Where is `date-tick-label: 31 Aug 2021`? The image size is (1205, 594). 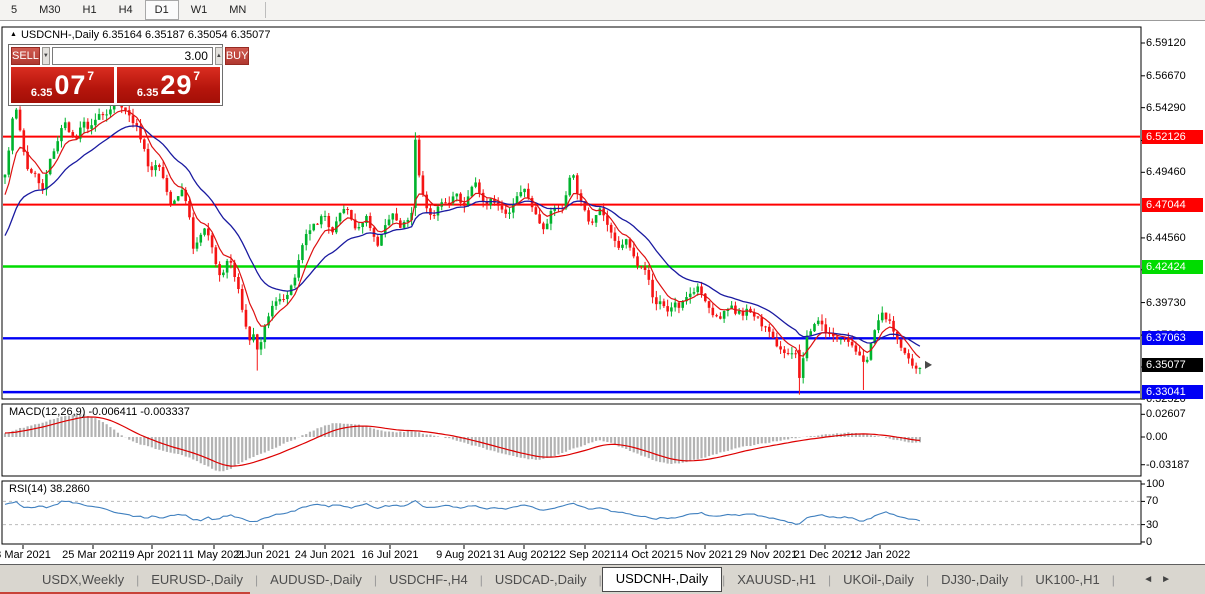
date-tick-label: 31 Aug 2021 is located at coordinates (524, 555).